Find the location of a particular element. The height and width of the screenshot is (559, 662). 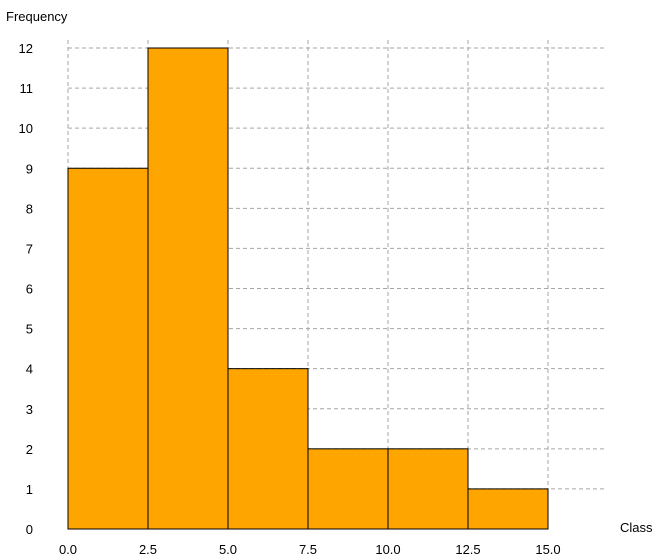

x-tick-label: 15.0 is located at coordinates (547, 549).